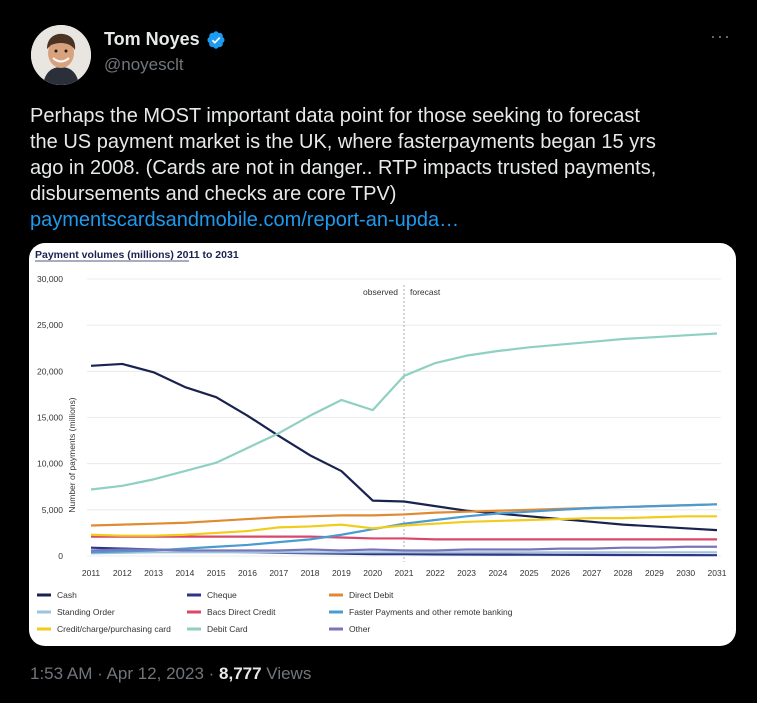  What do you see at coordinates (623, 573) in the screenshot?
I see `x-tick-label: 2028` at bounding box center [623, 573].